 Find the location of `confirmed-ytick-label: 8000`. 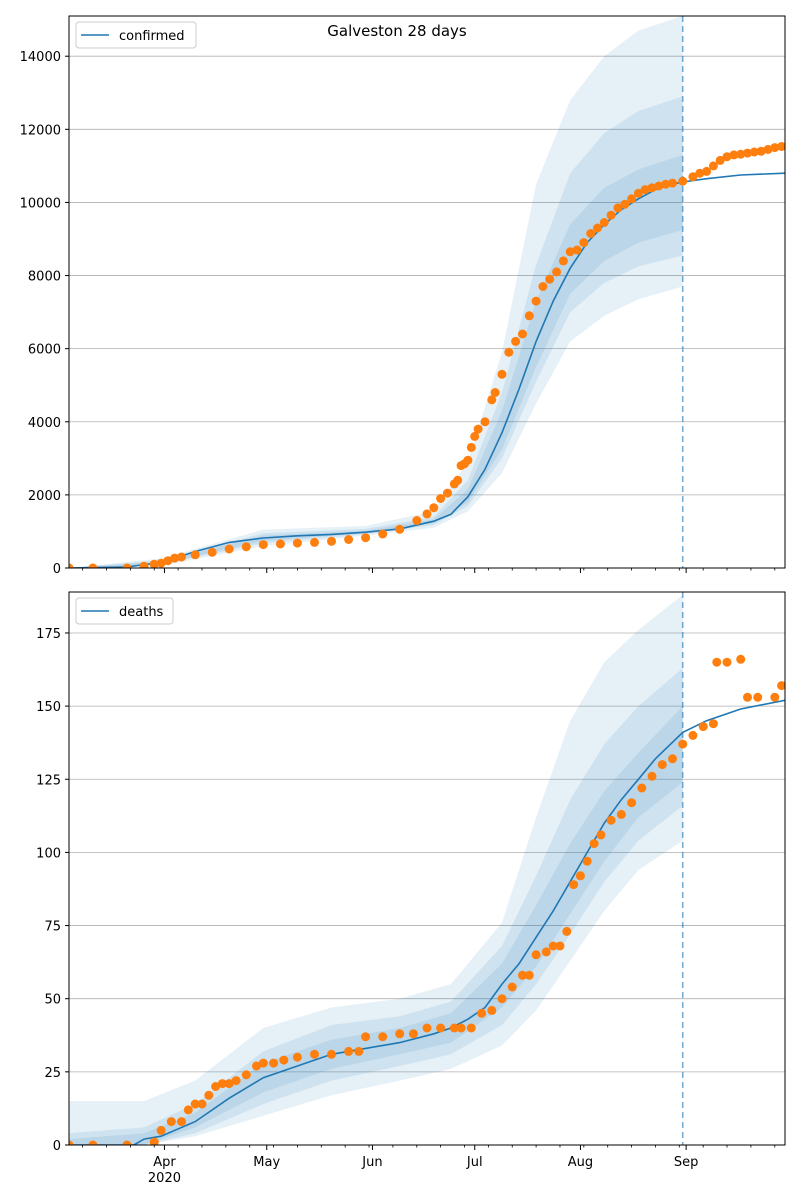

confirmed-ytick-label: 8000 is located at coordinates (44, 277).